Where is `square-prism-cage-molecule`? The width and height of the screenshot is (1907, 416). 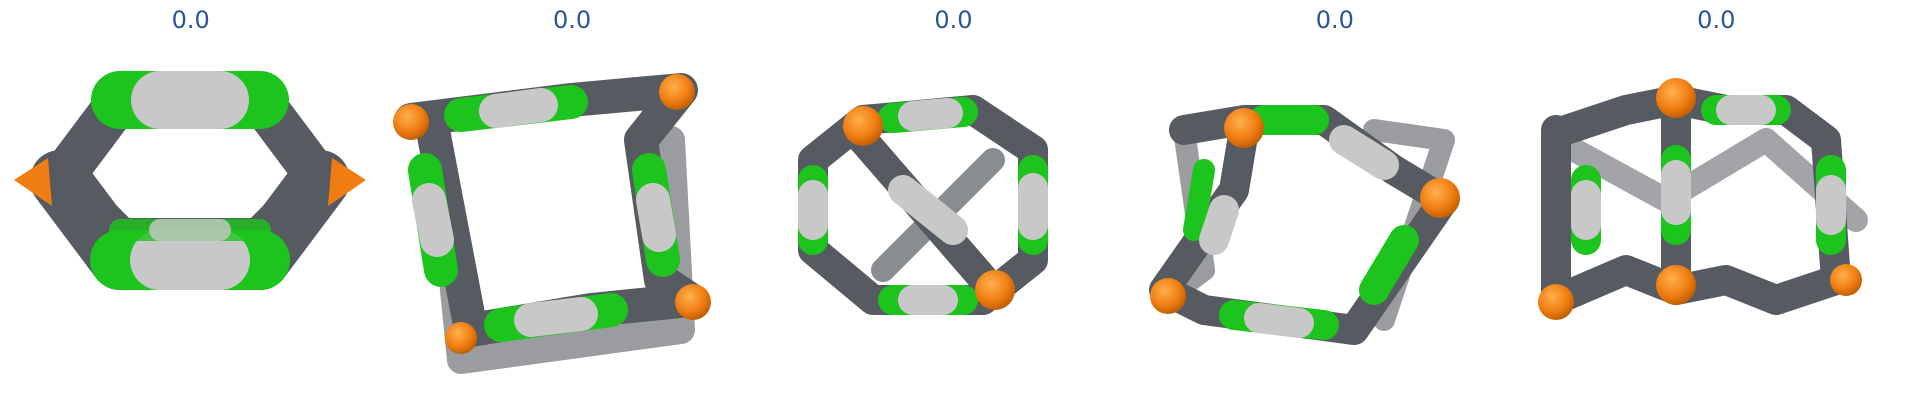 square-prism-cage-molecule is located at coordinates (552, 223).